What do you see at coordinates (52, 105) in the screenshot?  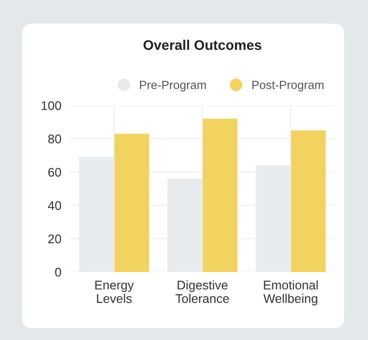 I see `y-tick-label: 100` at bounding box center [52, 105].